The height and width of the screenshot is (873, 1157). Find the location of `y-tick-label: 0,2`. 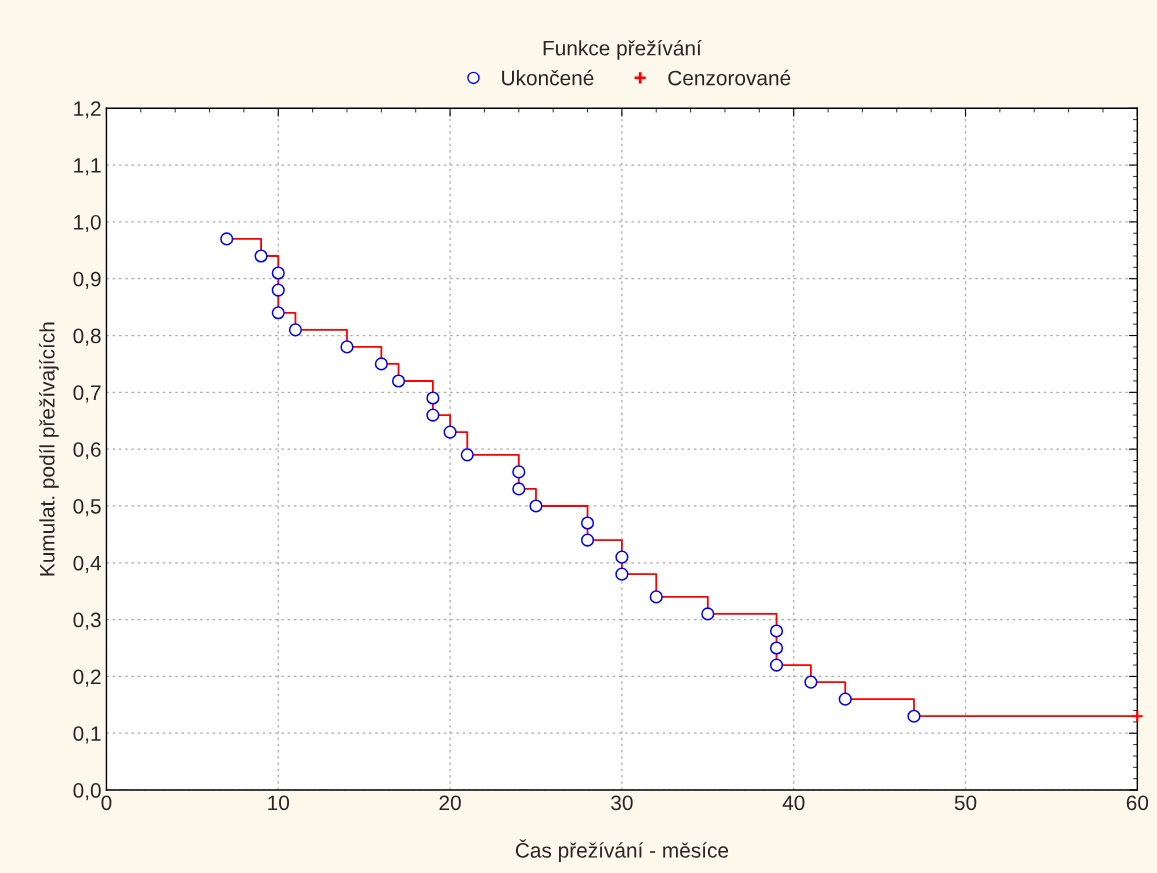

y-tick-label: 0,2 is located at coordinates (87, 678).